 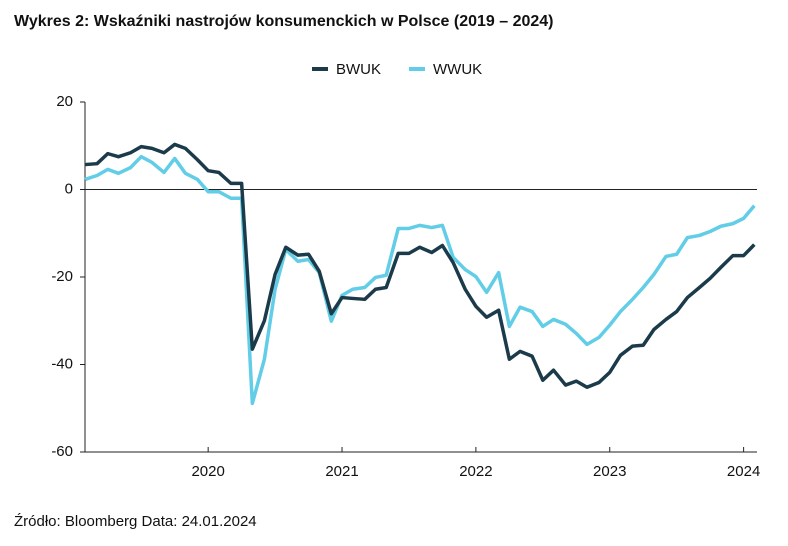 I want to click on x-tick-label: 2022, so click(x=475, y=471).